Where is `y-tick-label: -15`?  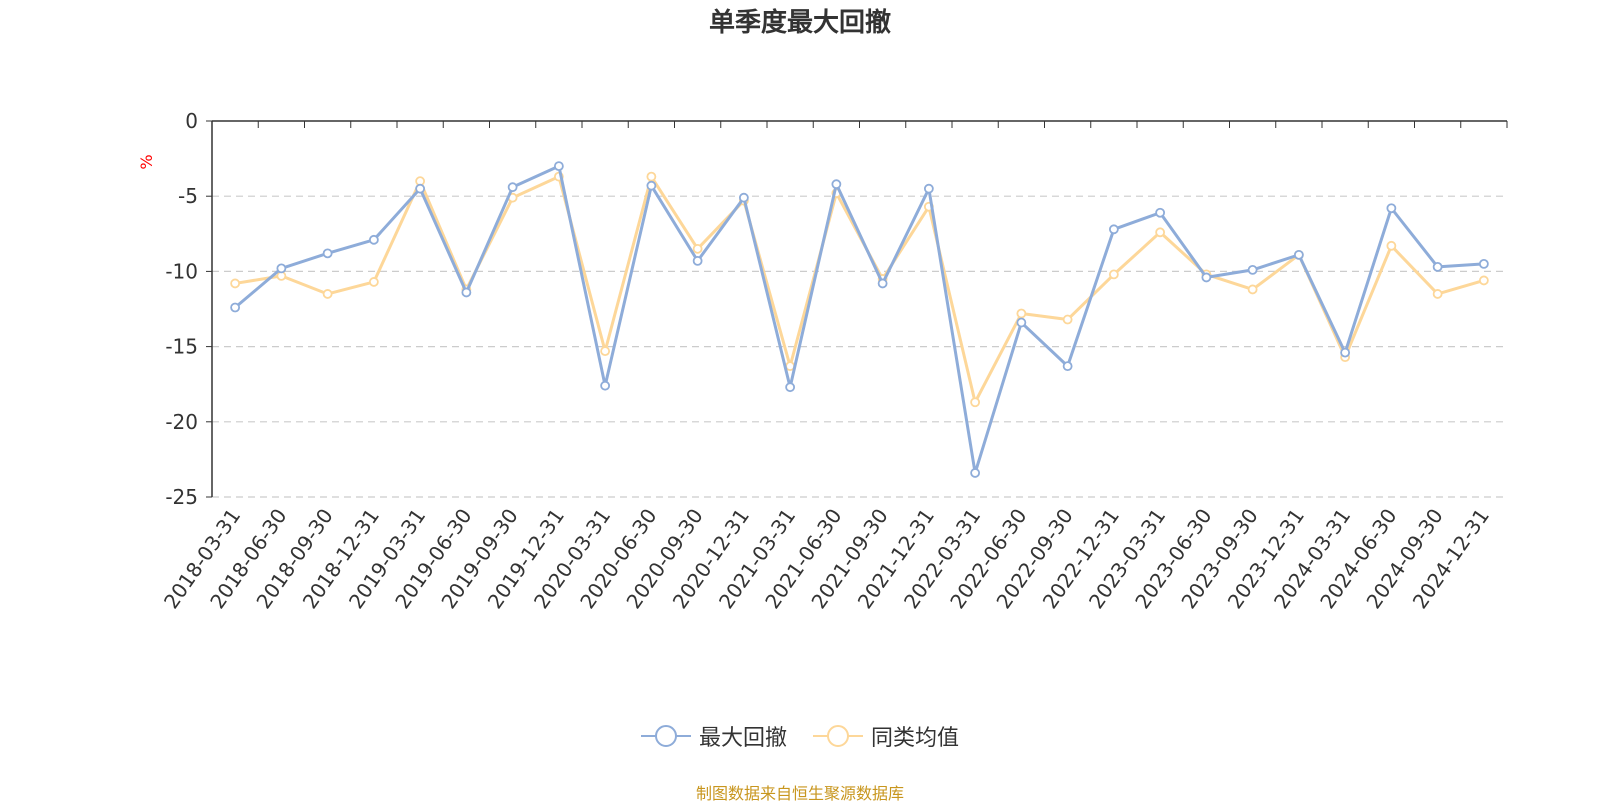
y-tick-label: -15 is located at coordinates (181, 347).